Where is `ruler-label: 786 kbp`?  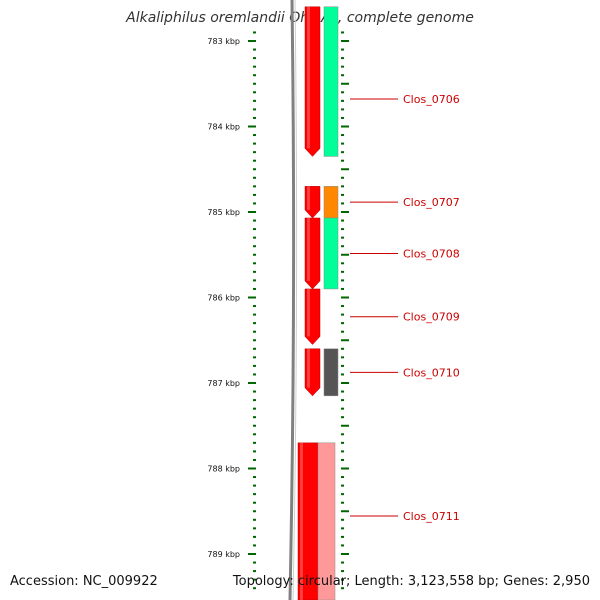
ruler-label: 786 kbp is located at coordinates (223, 298).